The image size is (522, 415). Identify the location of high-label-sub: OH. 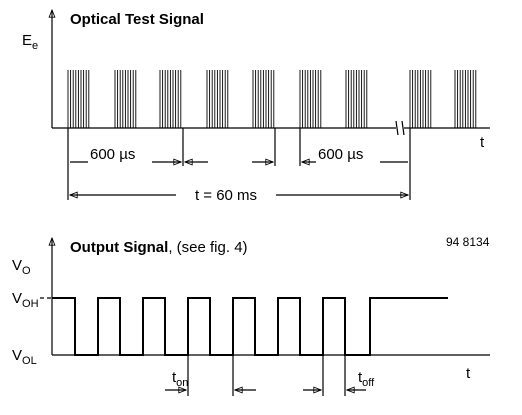
(30, 304).